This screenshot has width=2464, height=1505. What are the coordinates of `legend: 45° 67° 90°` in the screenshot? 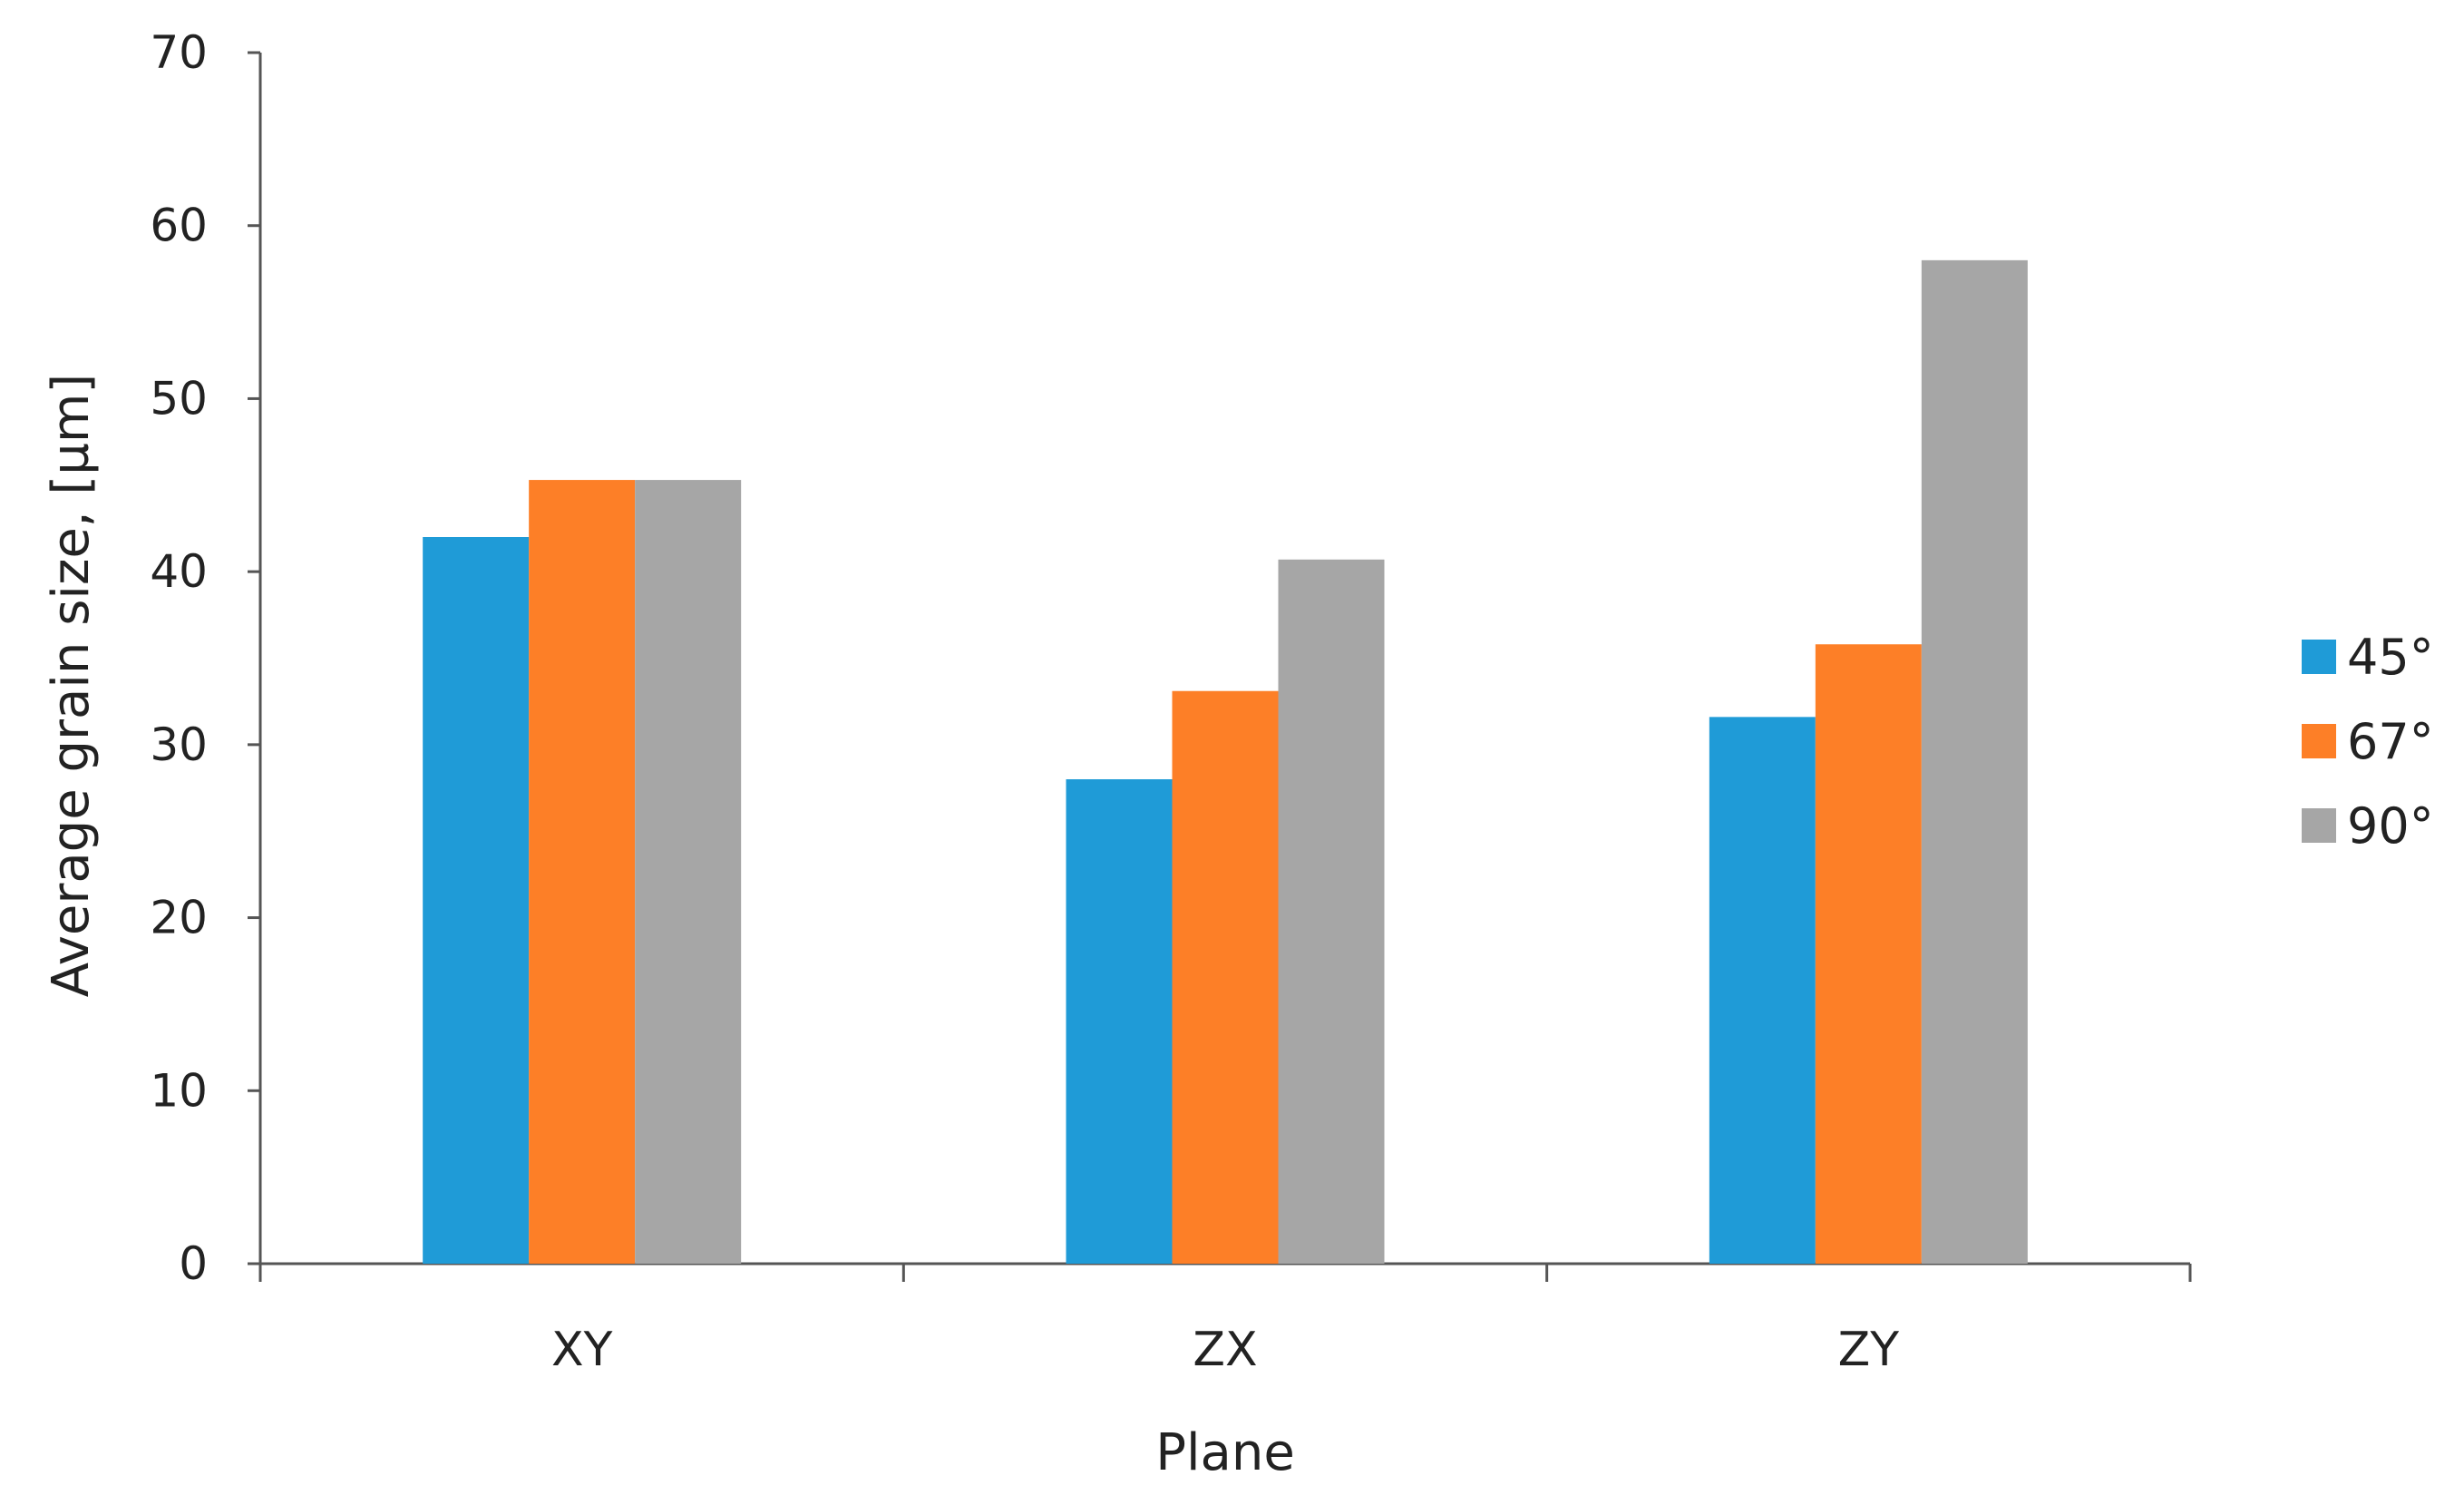 It's located at (2368, 742).